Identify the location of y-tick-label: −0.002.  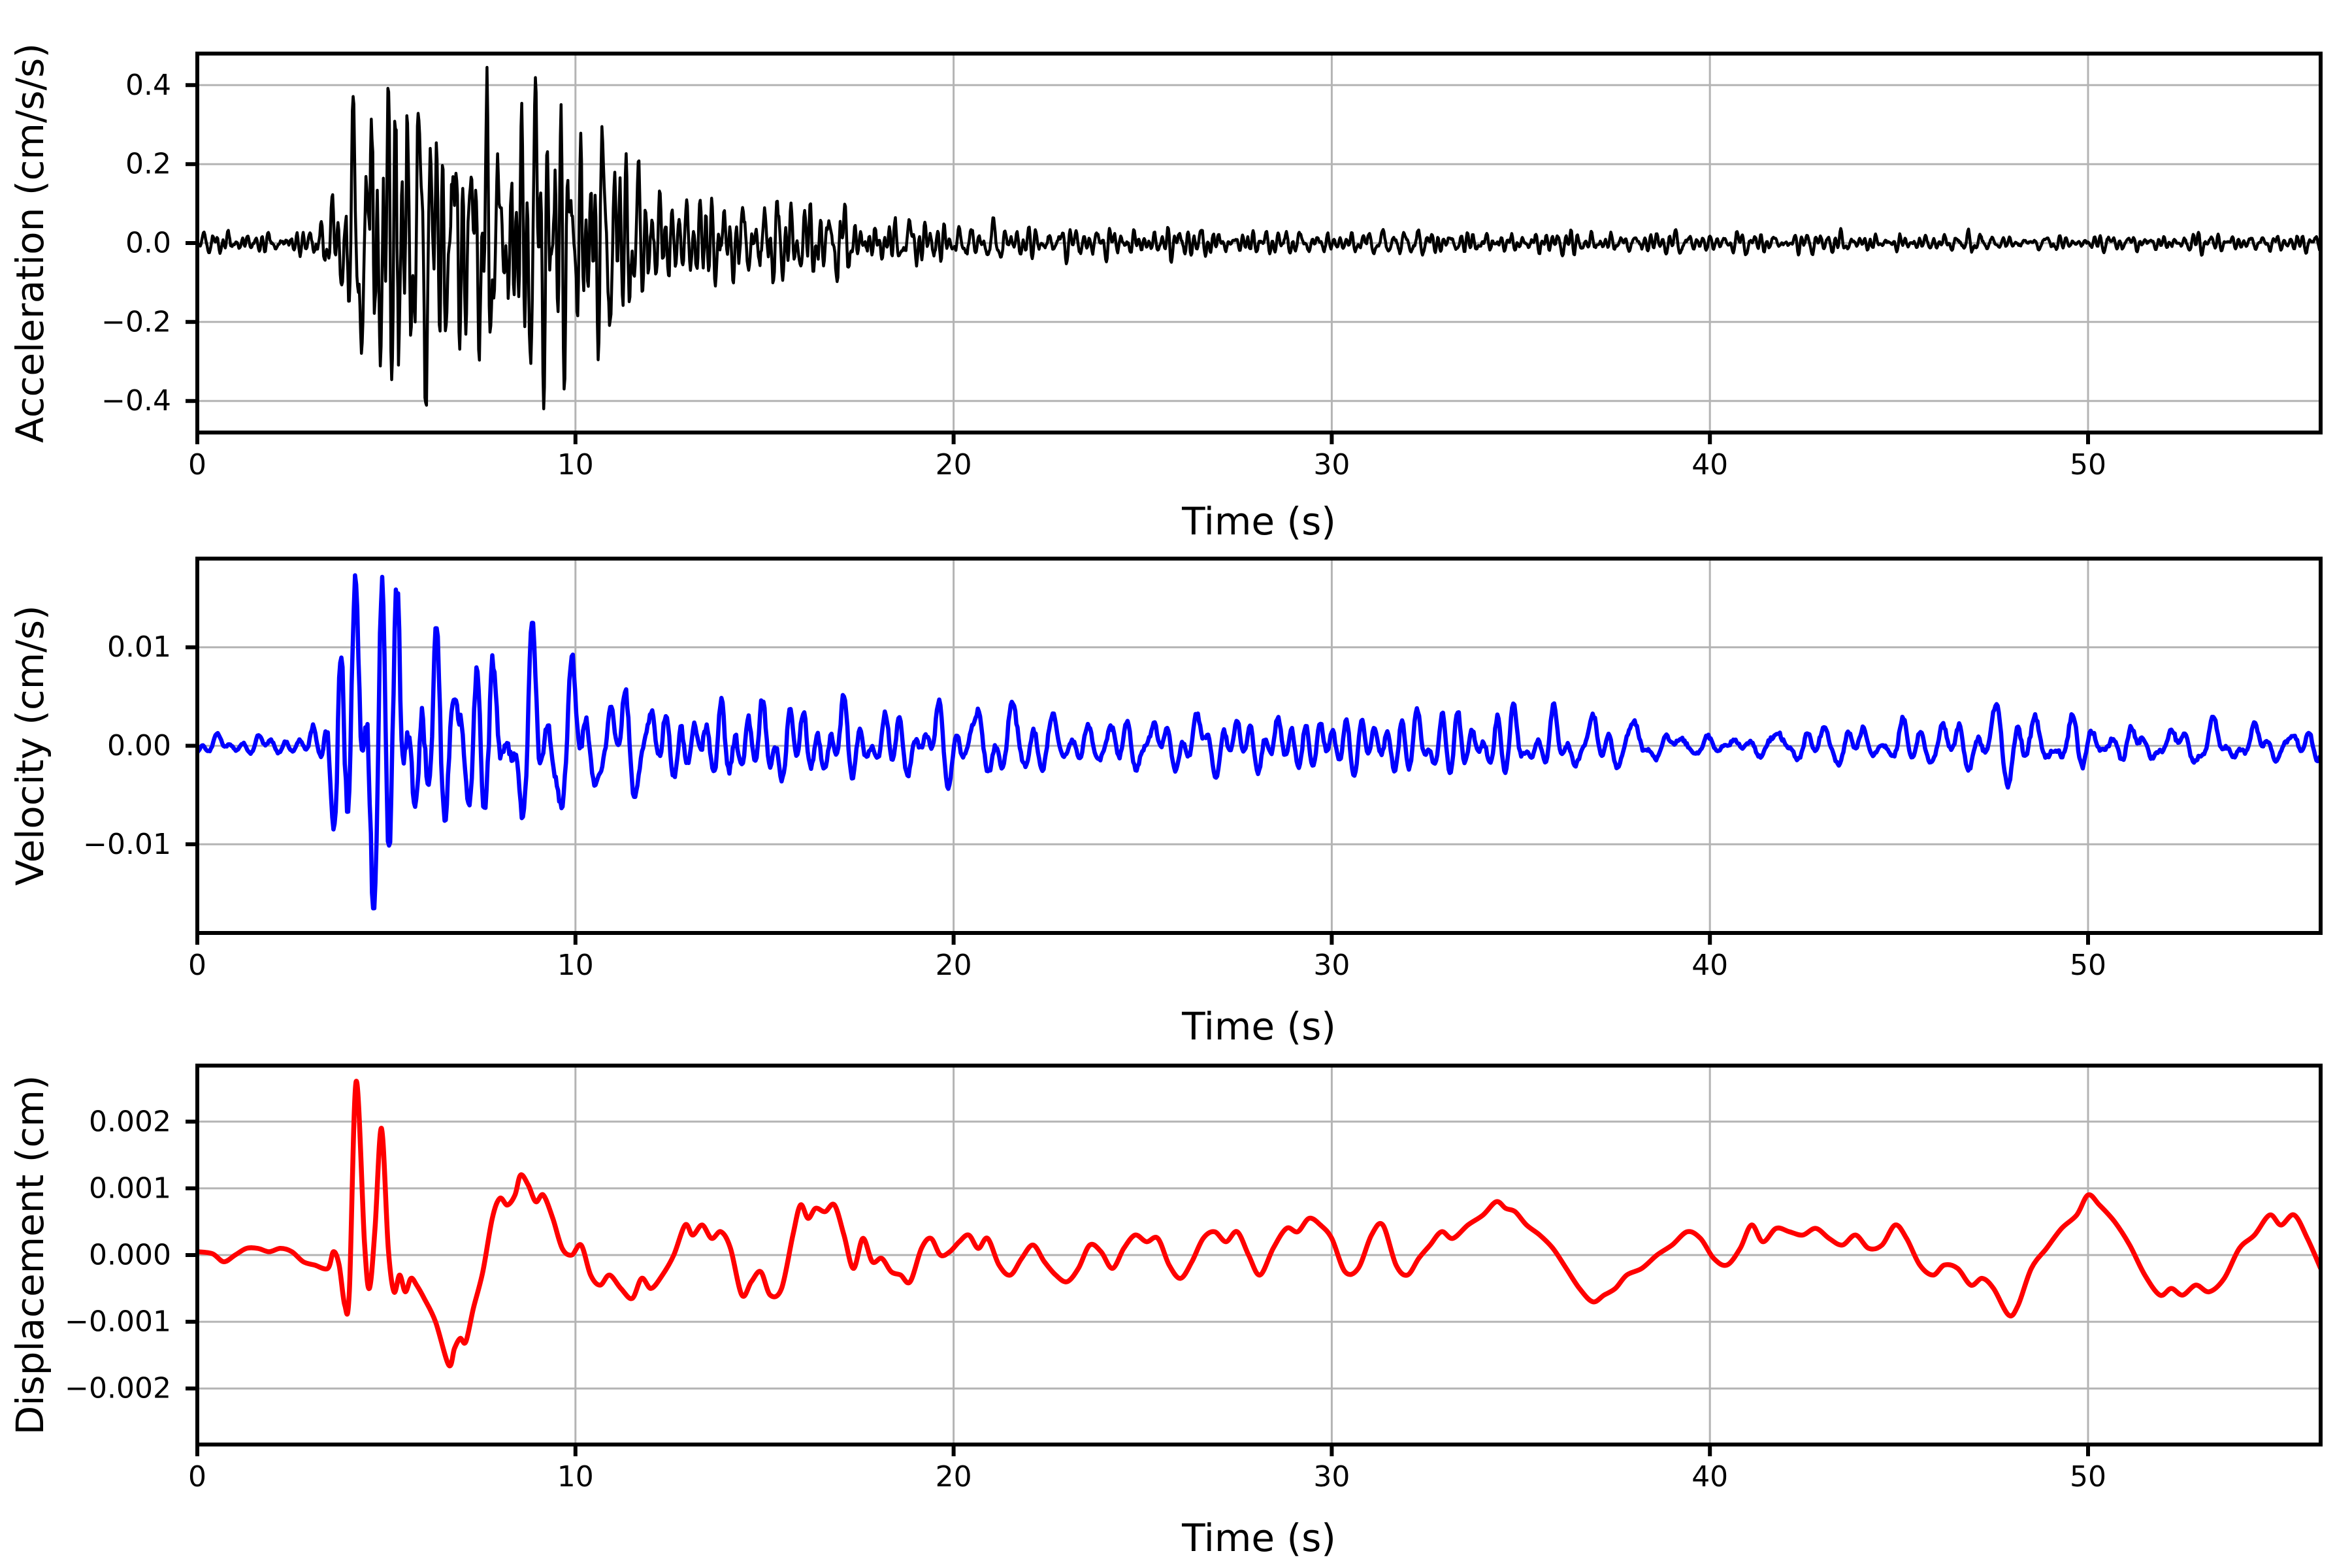
(118, 1388).